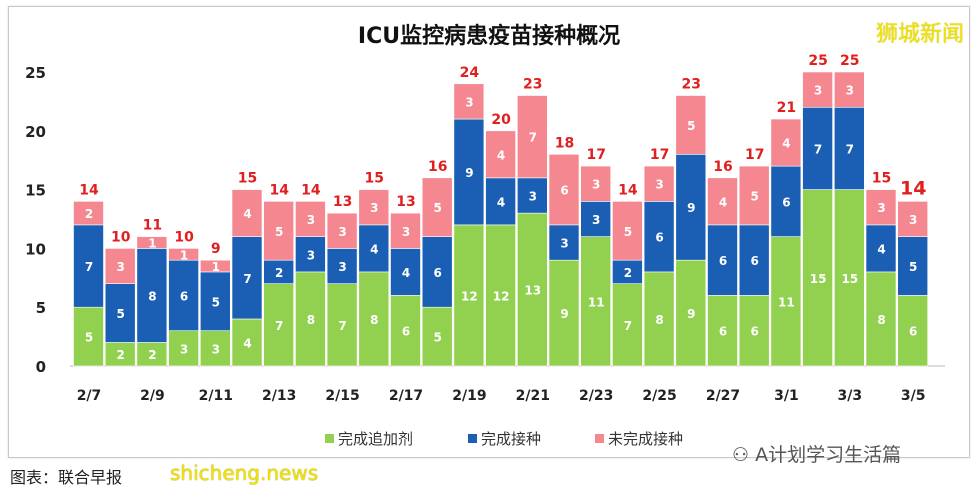 The height and width of the screenshot is (494, 978). Describe the element at coordinates (849, 396) in the screenshot. I see `x-tick-label: 3/3` at that location.